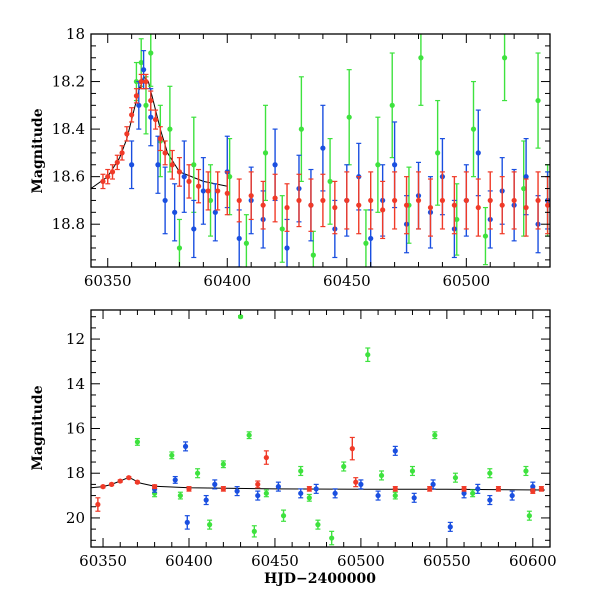  What do you see at coordinates (75, 34) in the screenshot?
I see `top-y-tick-label: 18` at bounding box center [75, 34].